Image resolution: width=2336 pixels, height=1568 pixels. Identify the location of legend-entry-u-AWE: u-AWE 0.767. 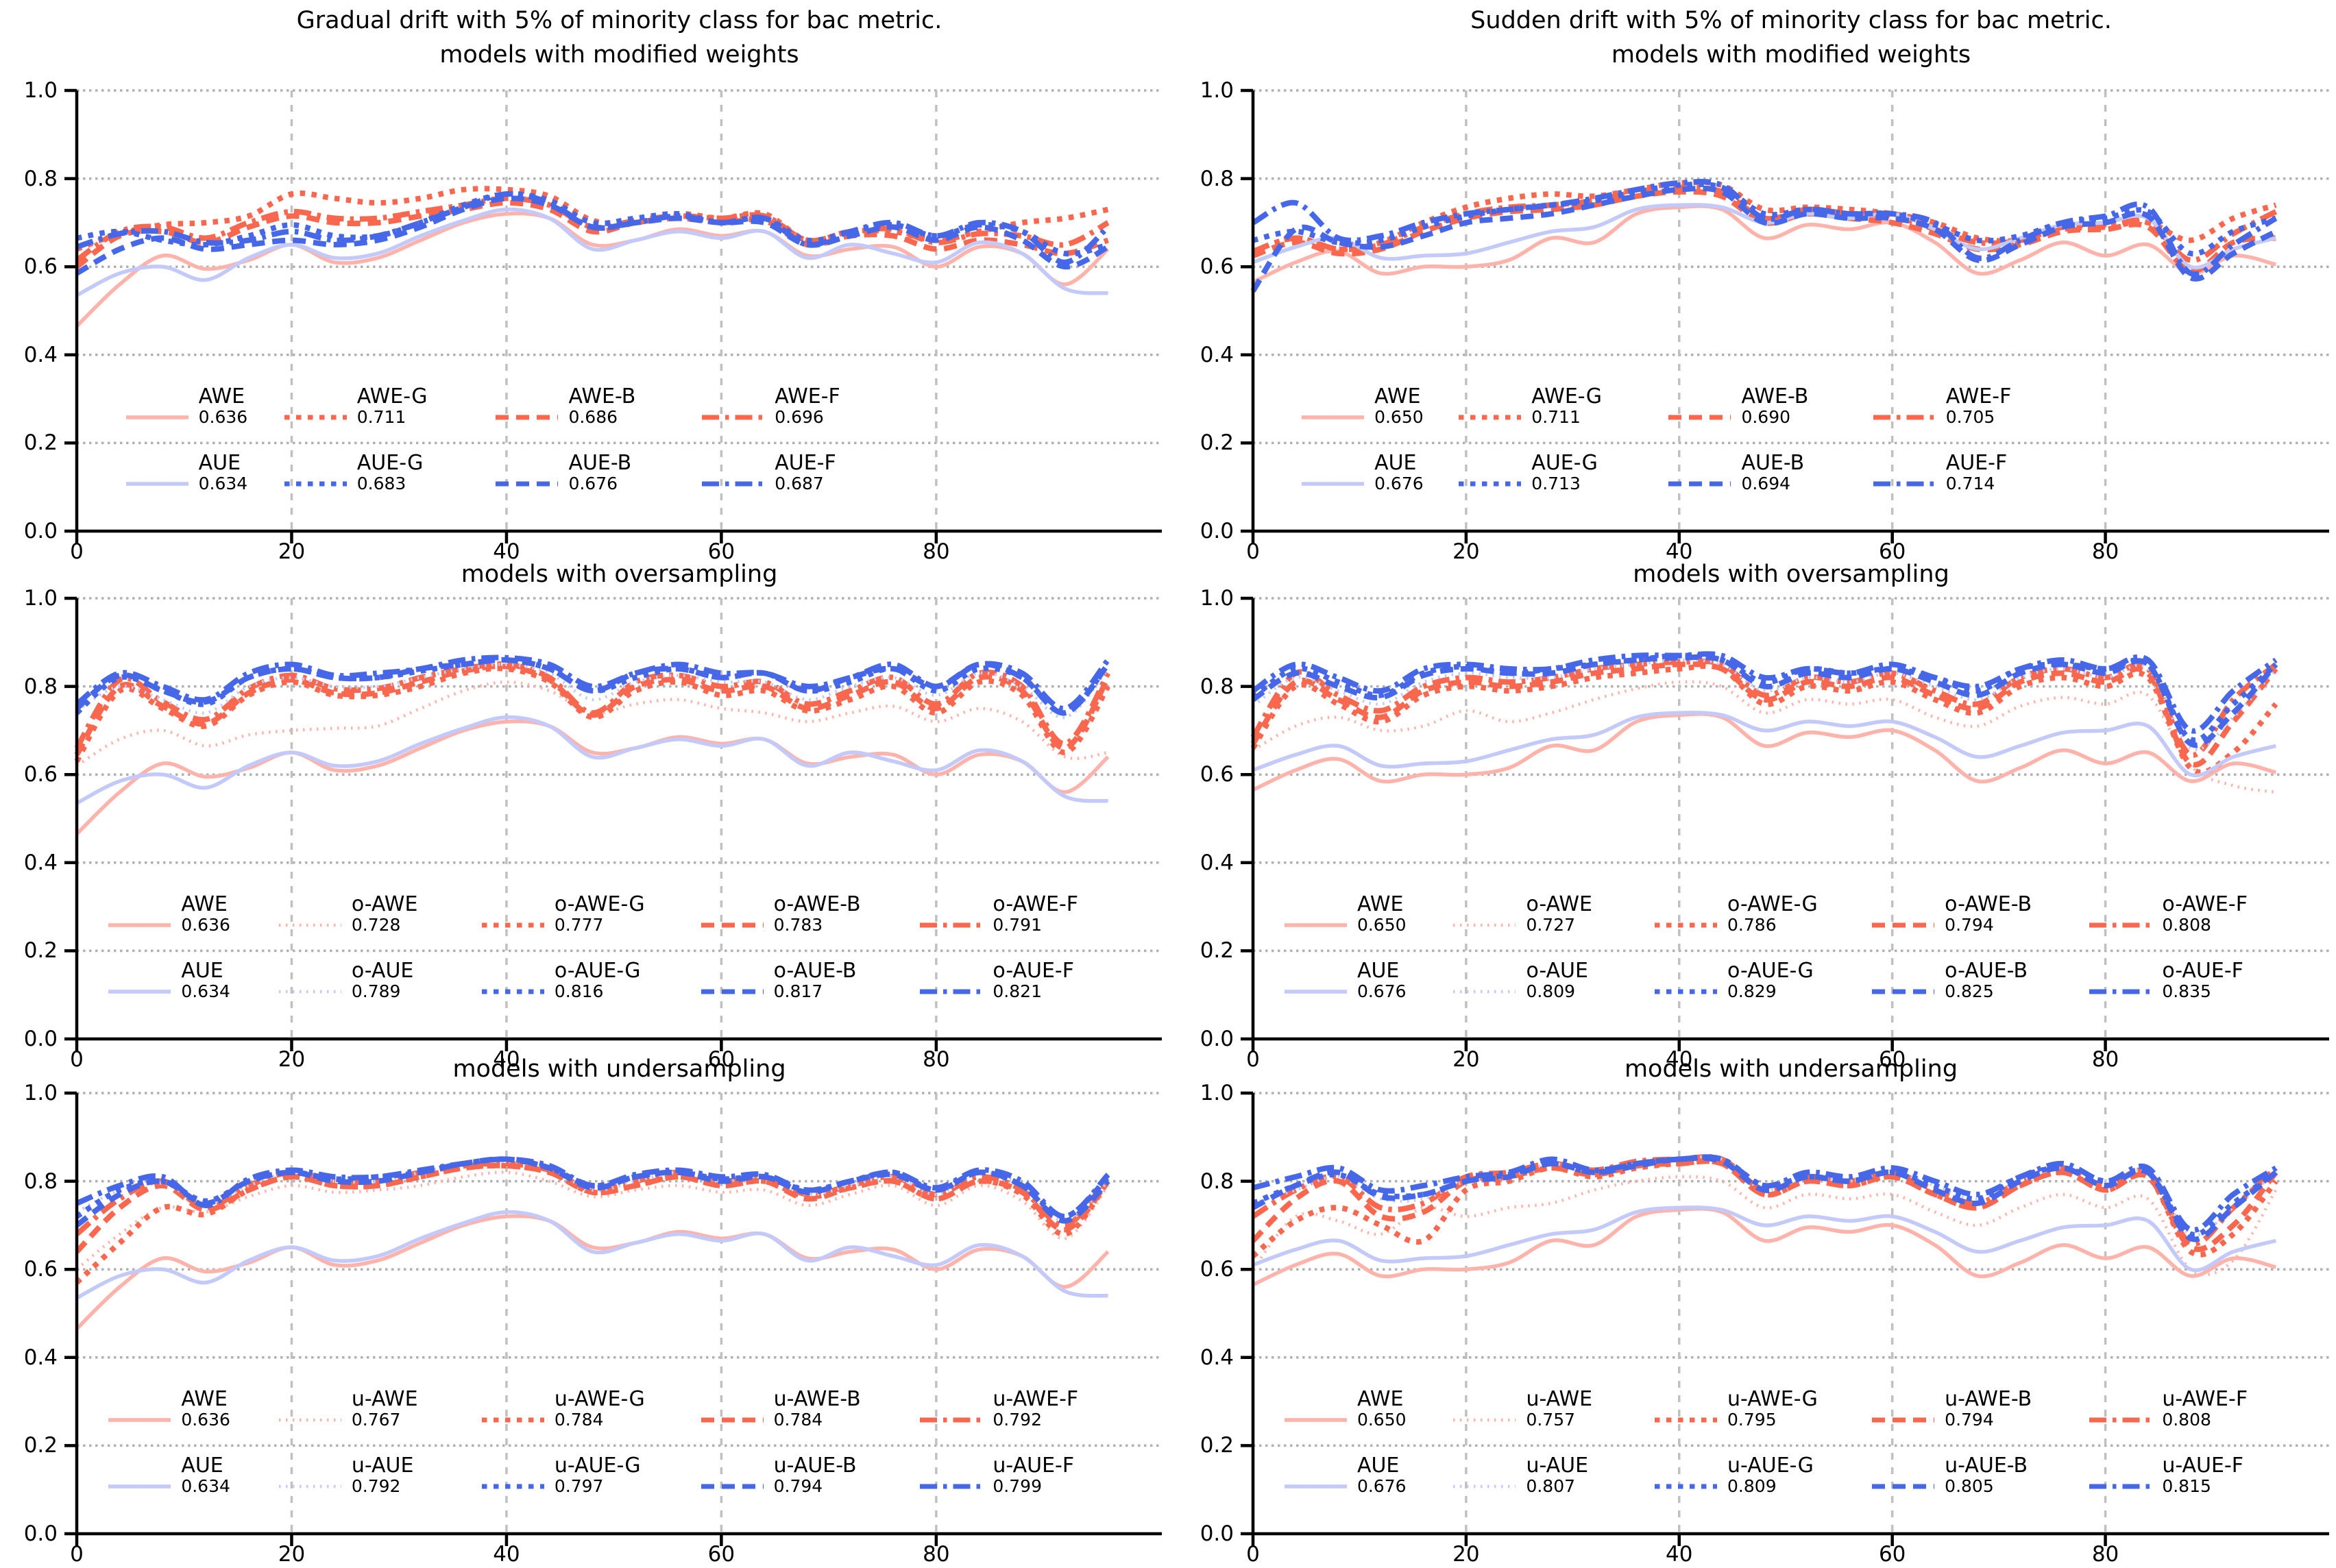
(348, 1408).